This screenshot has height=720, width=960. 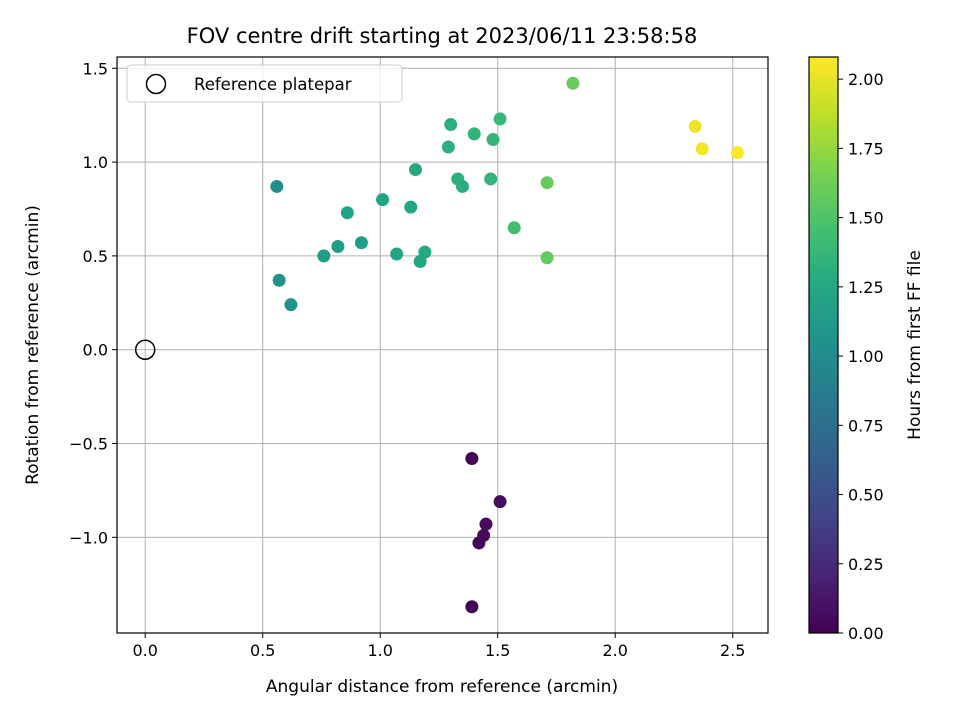 What do you see at coordinates (866, 148) in the screenshot?
I see `colorbar-tick-label: 1.75` at bounding box center [866, 148].